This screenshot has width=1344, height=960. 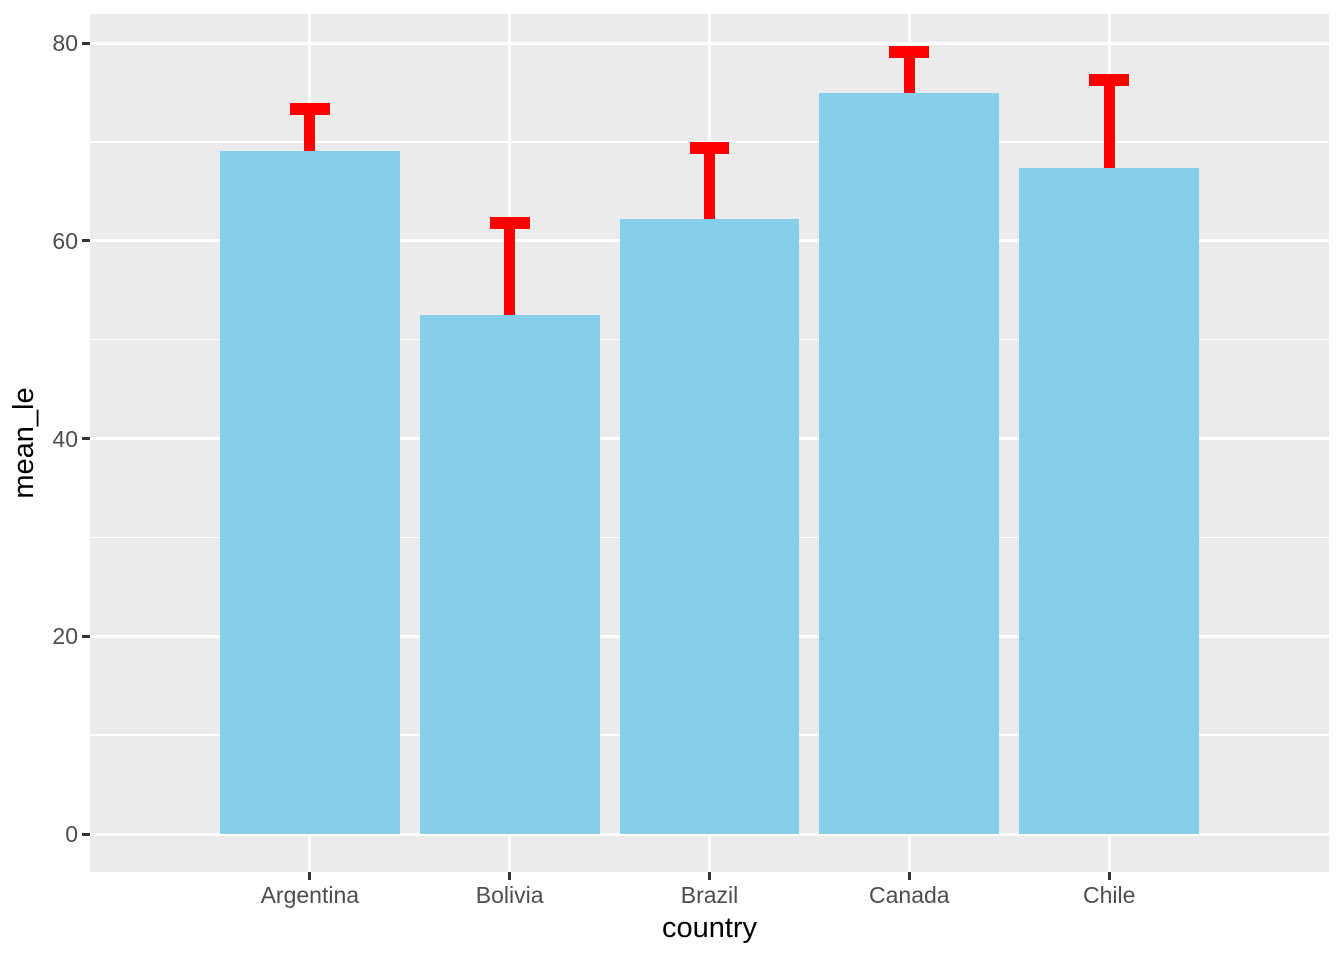 What do you see at coordinates (909, 72) in the screenshot?
I see `errorbar-stem-canada` at bounding box center [909, 72].